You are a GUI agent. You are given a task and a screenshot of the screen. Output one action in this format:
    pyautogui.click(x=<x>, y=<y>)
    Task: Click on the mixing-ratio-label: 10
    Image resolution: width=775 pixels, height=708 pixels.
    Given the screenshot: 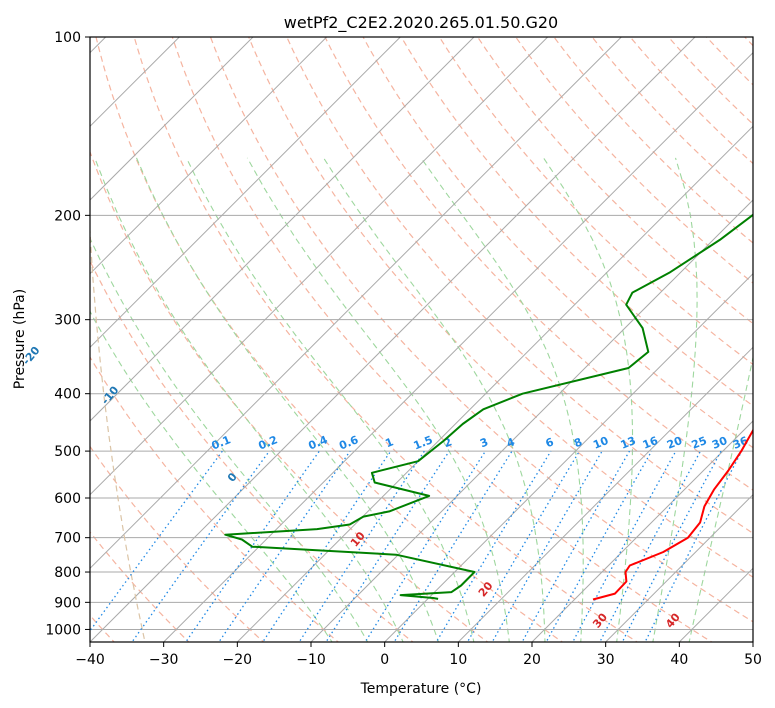 What is the action you would take?
    pyautogui.click(x=600, y=443)
    